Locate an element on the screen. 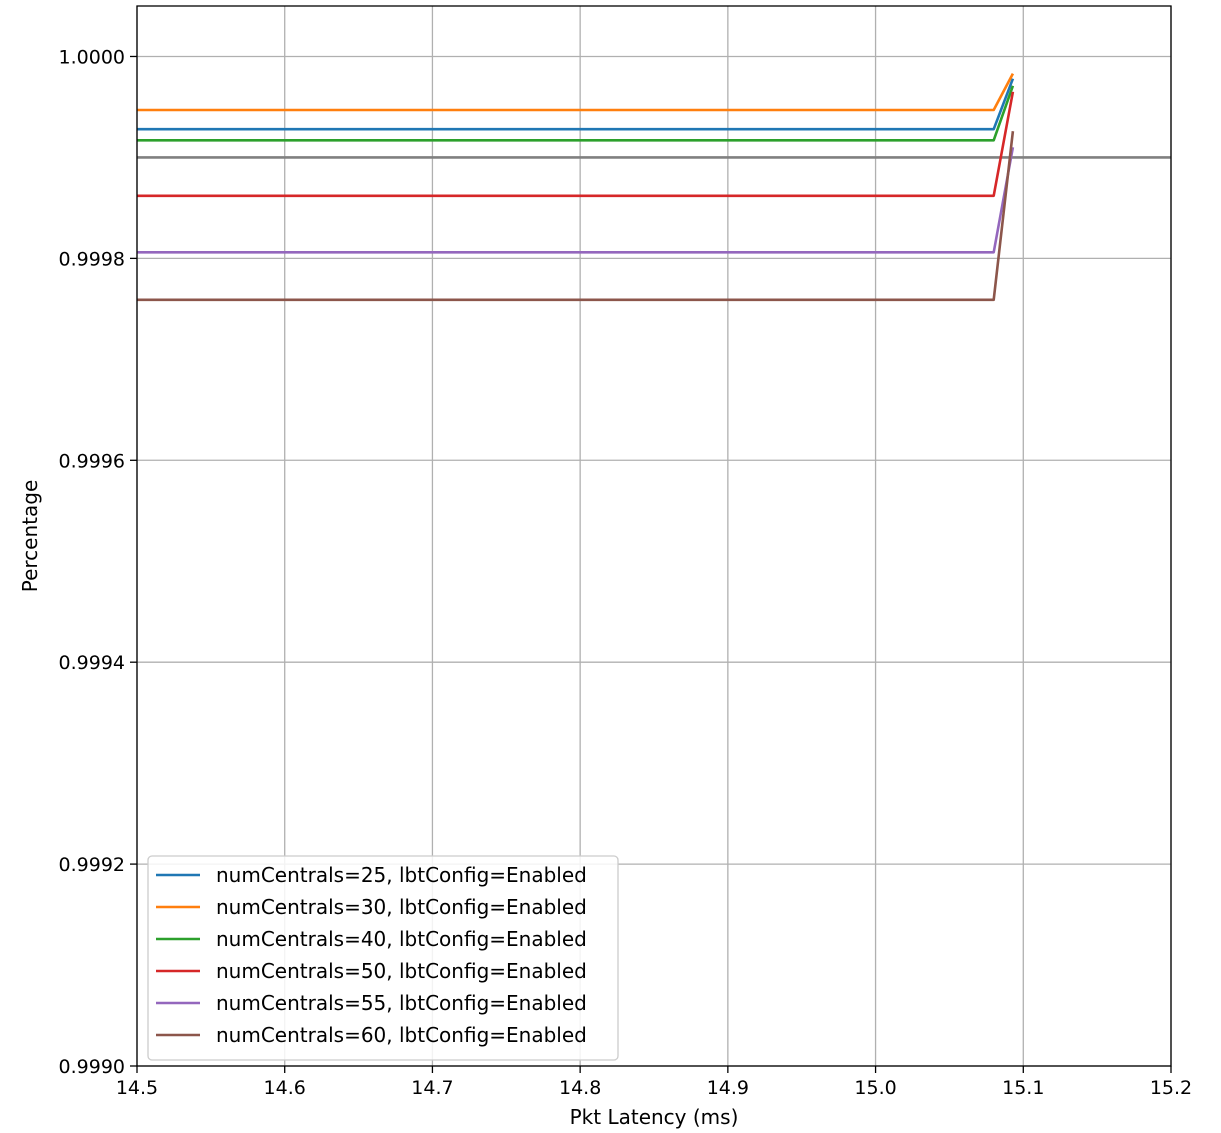  legend-box is located at coordinates (383, 958).